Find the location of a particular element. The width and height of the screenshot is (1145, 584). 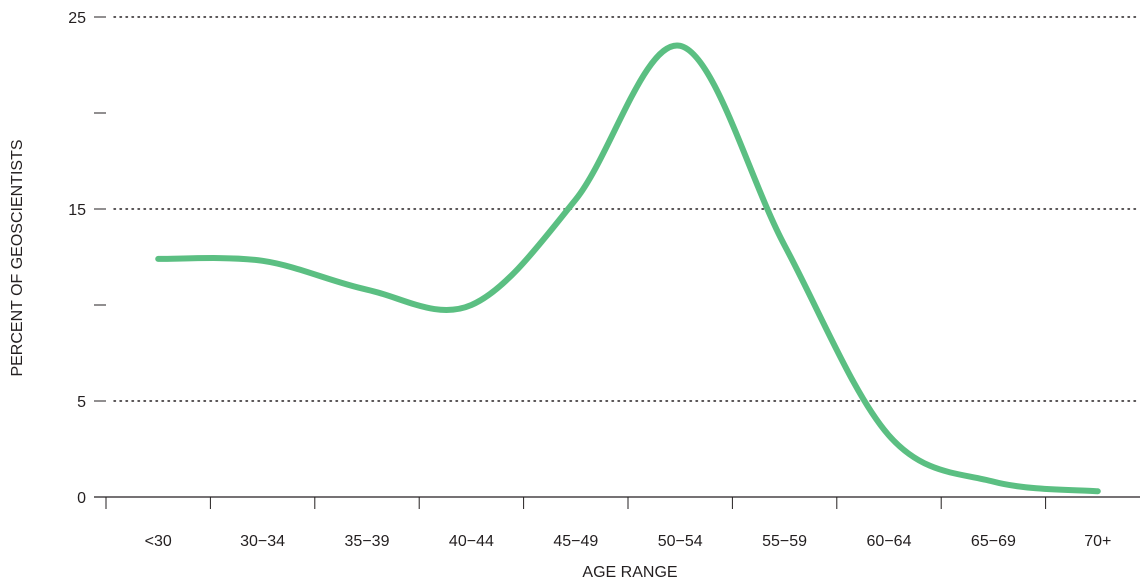

x-tick-label: 30−34 is located at coordinates (262, 541).